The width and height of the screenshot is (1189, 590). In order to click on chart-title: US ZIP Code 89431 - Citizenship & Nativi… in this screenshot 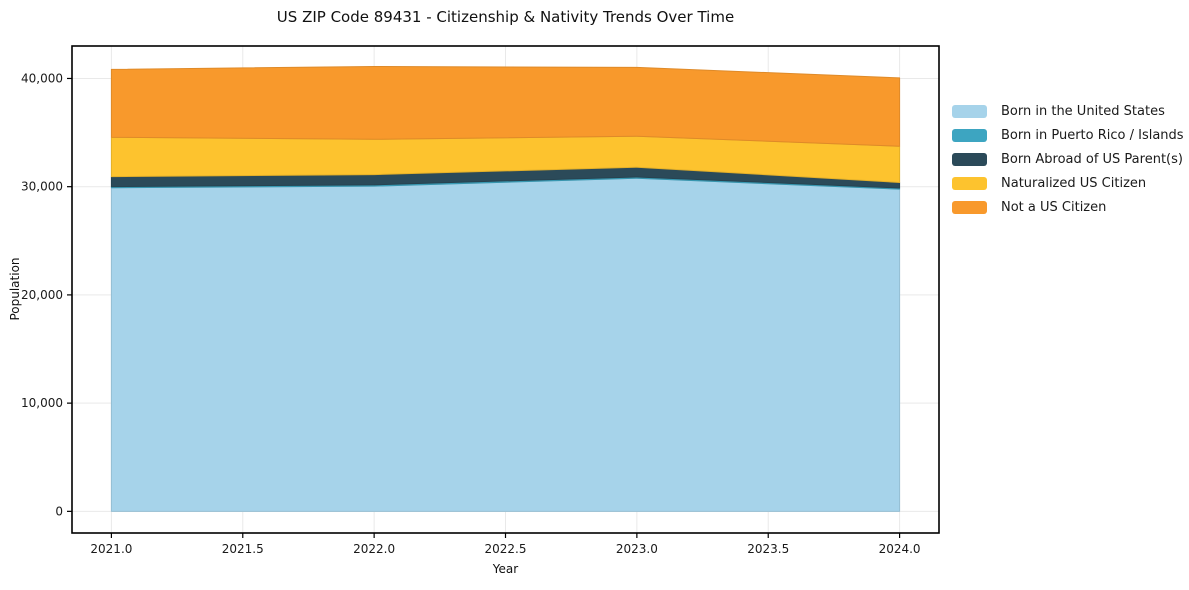, I will do `click(505, 17)`.